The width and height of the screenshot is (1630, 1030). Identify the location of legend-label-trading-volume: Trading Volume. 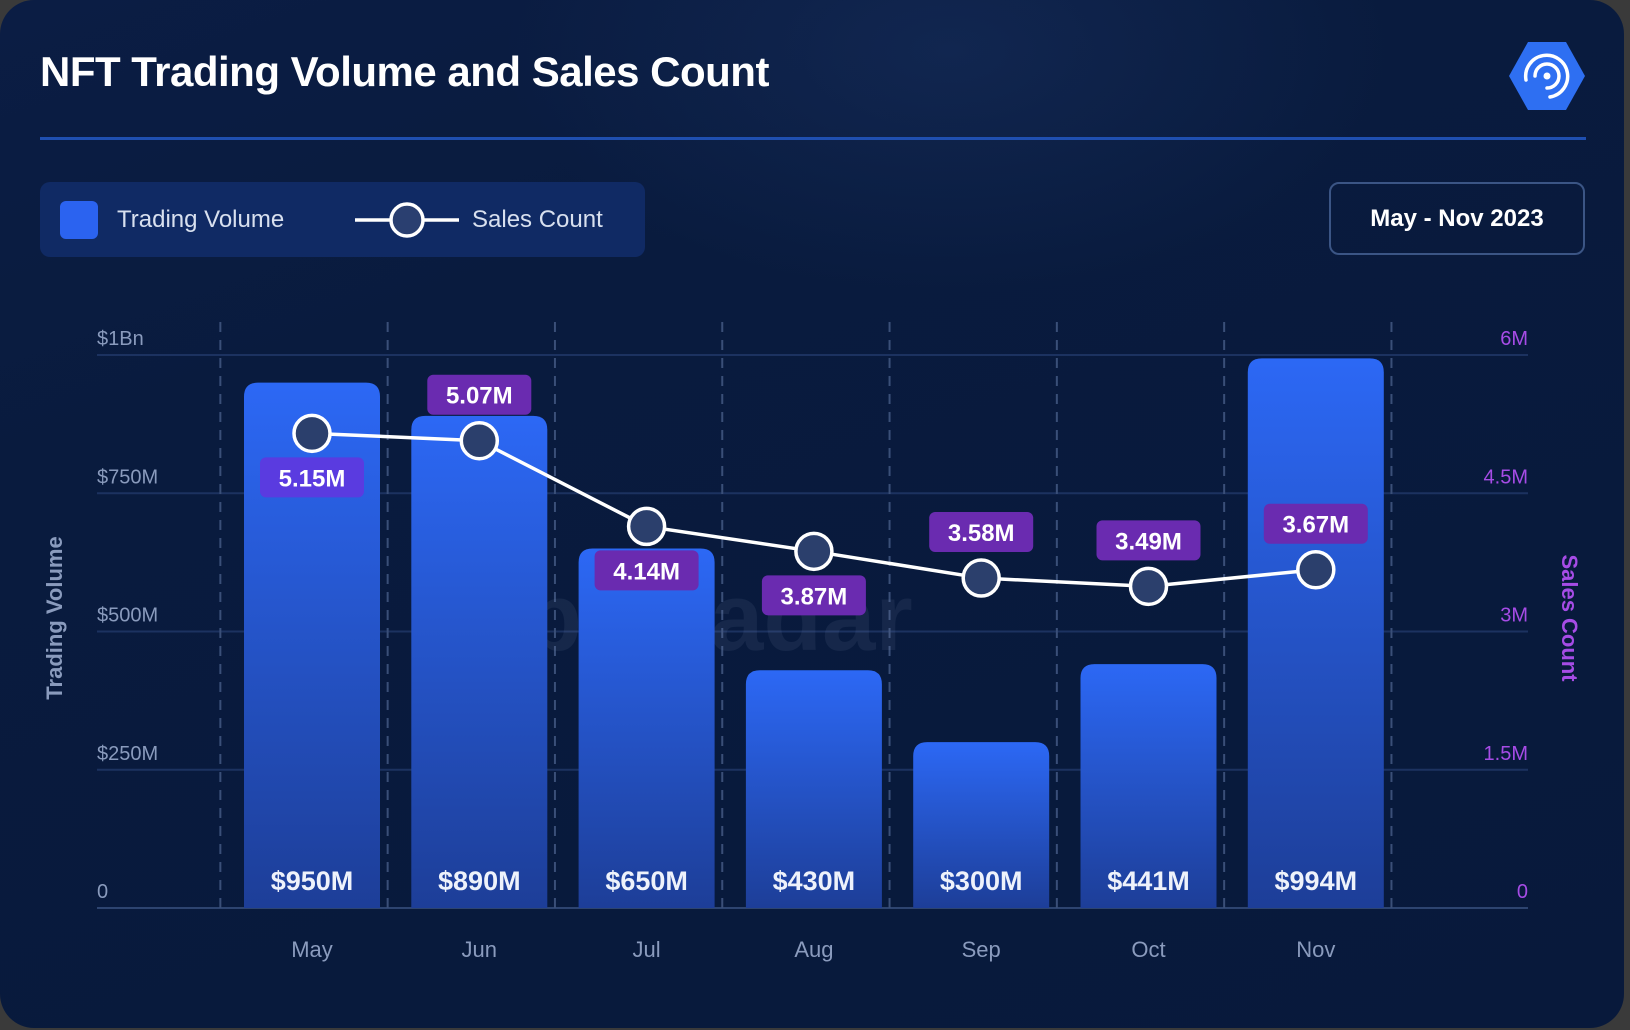
(201, 219).